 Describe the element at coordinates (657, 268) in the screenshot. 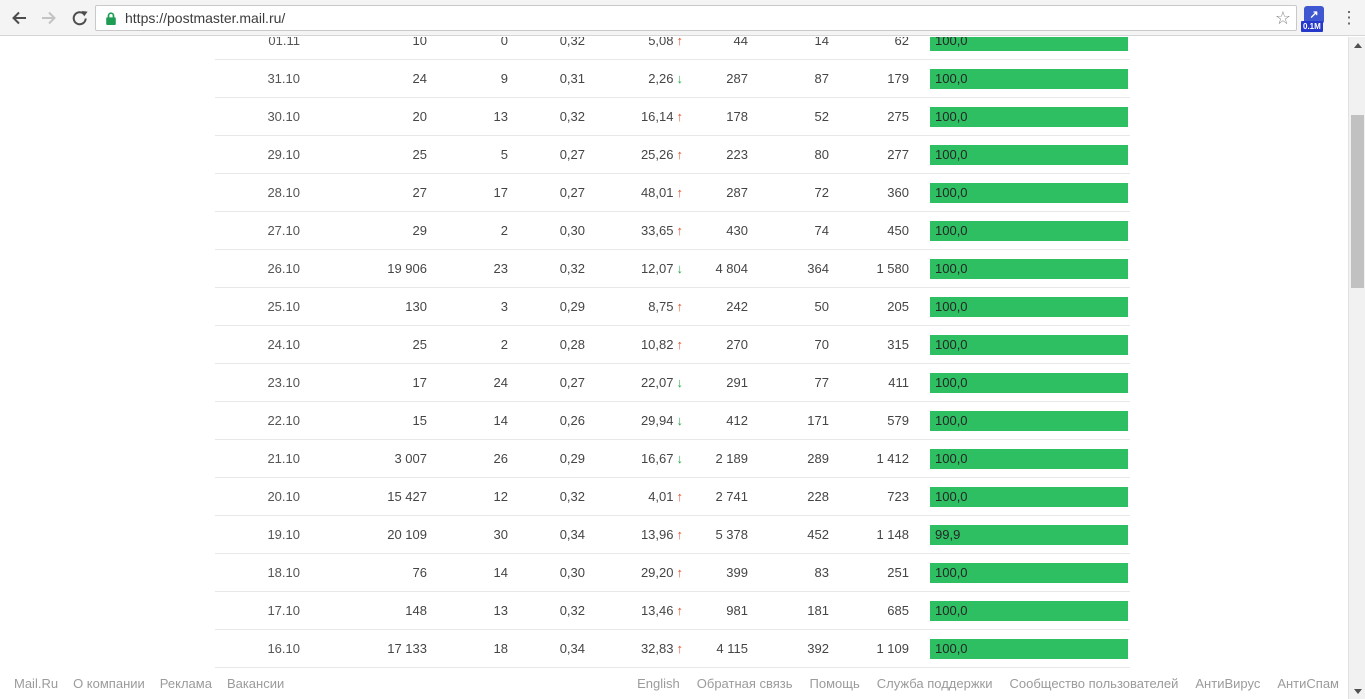

I see `delta-value: 12,07` at that location.